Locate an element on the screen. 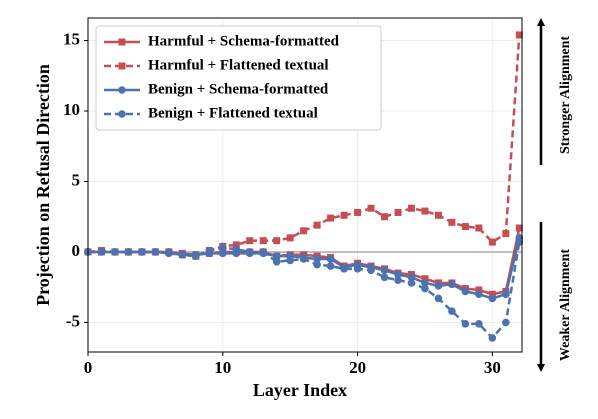 Image resolution: width=598 pixels, height=419 pixels. y-tick-label: 10 is located at coordinates (71, 109).